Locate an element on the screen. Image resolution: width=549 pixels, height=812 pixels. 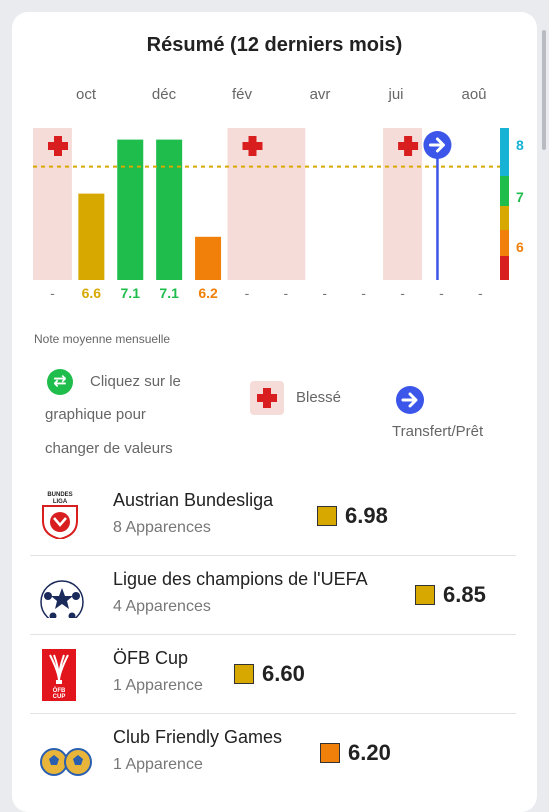
friendly-games-logo is located at coordinates (66, 750).